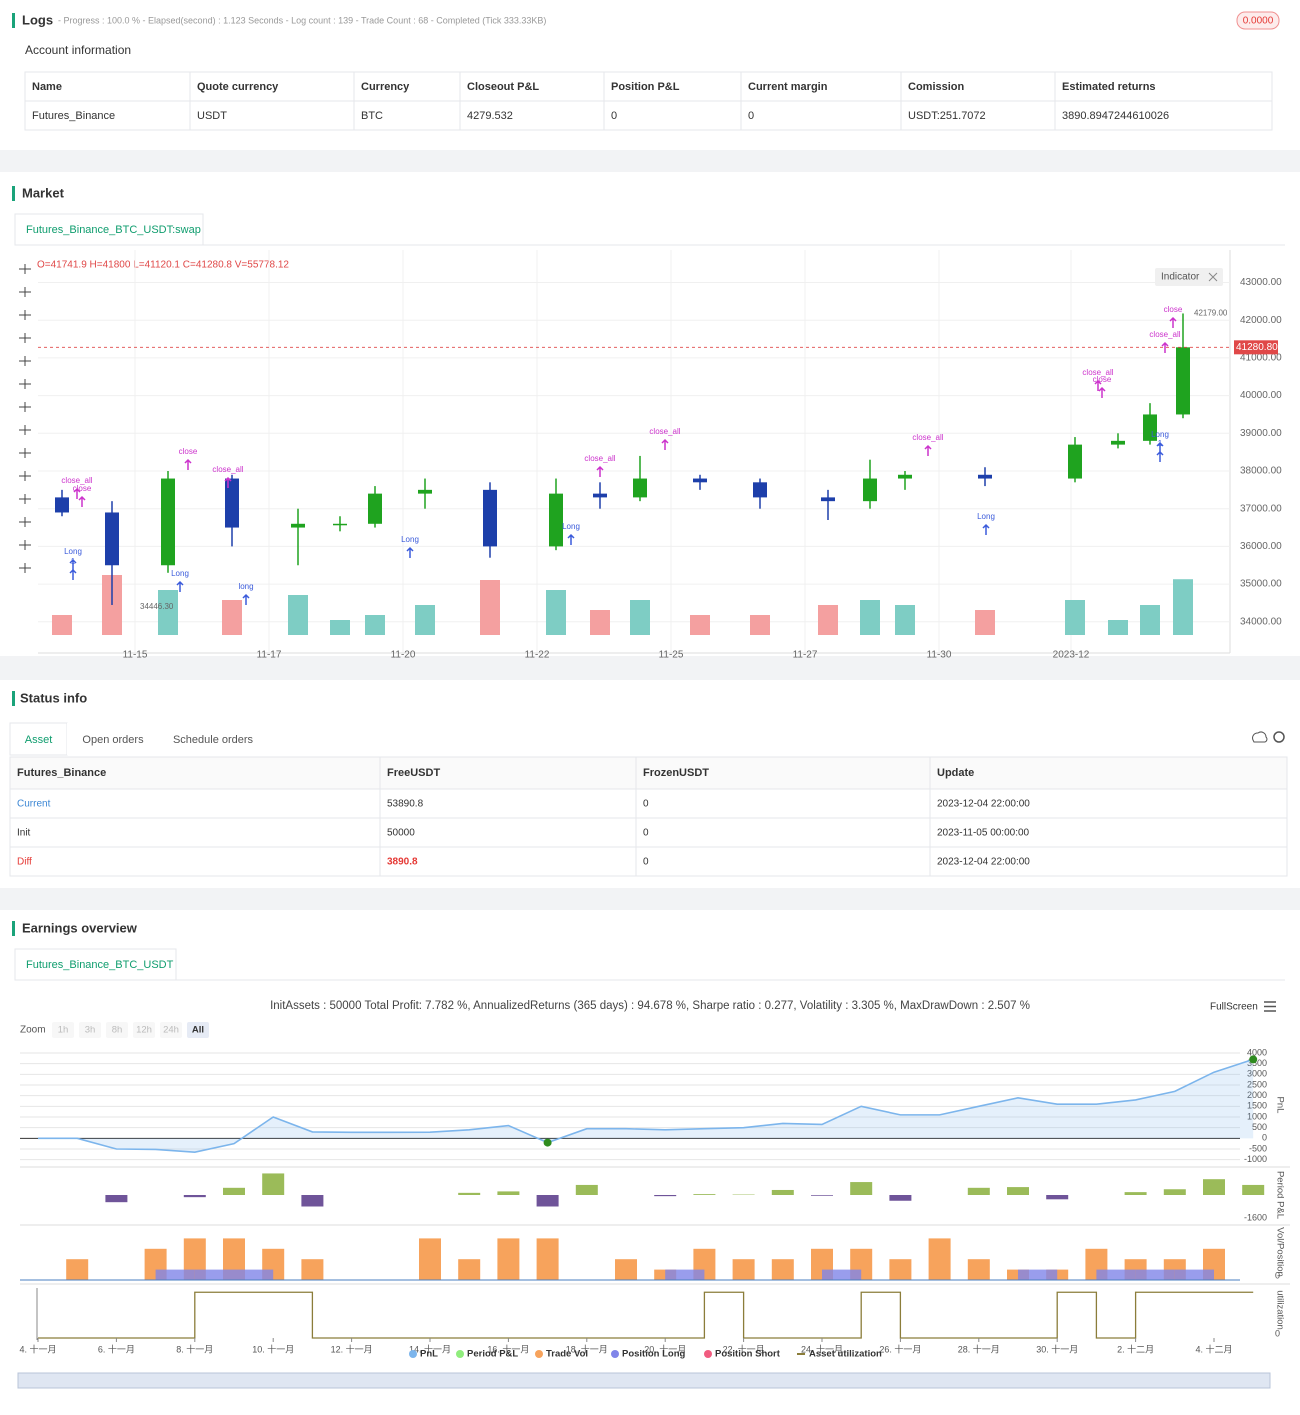 The image size is (1300, 1415). I want to click on section-marker, so click(13, 928).